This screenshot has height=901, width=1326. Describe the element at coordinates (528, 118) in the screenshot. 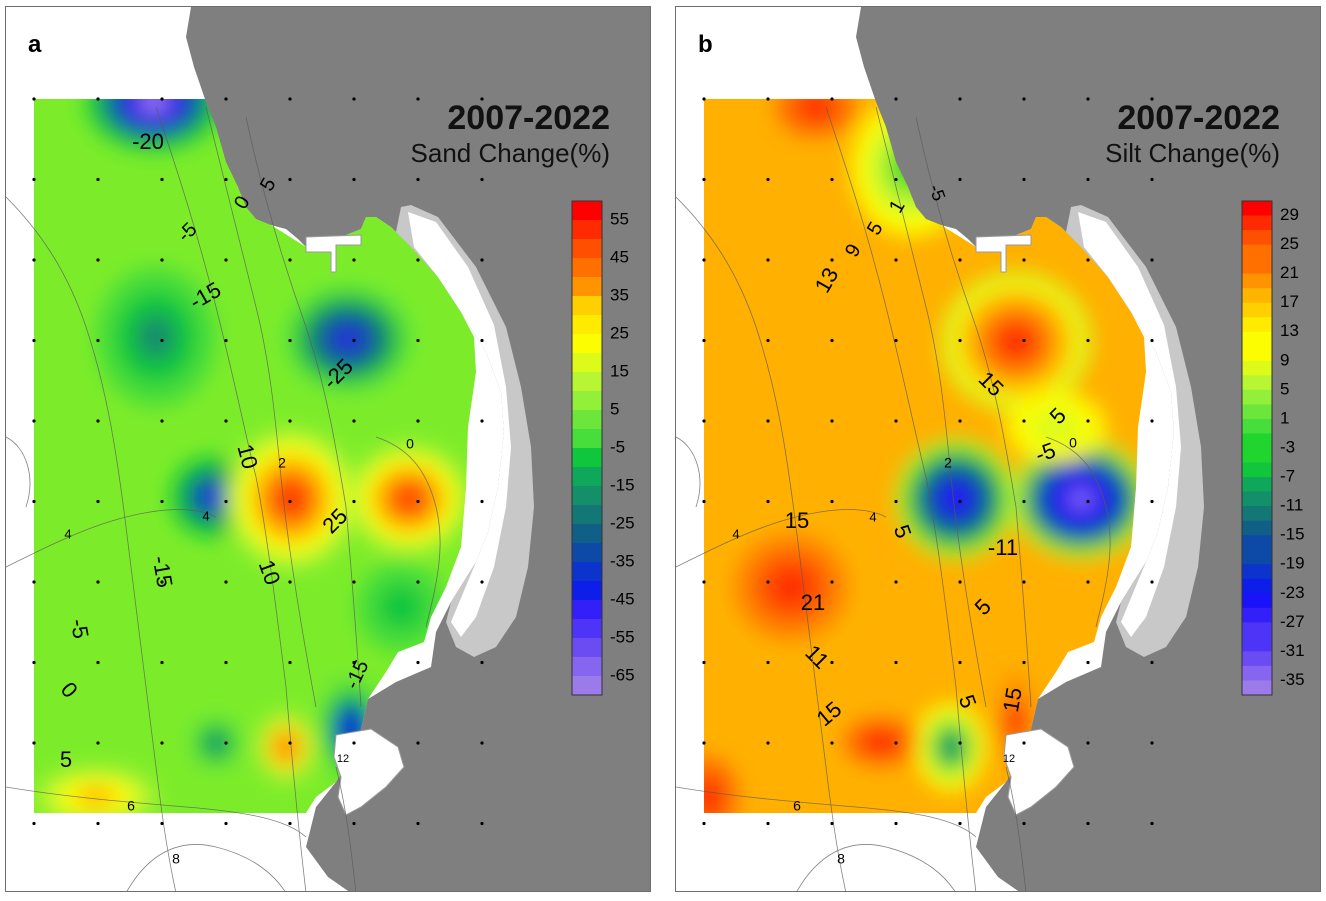

I see `panel-a-title: 2007-2022` at that location.